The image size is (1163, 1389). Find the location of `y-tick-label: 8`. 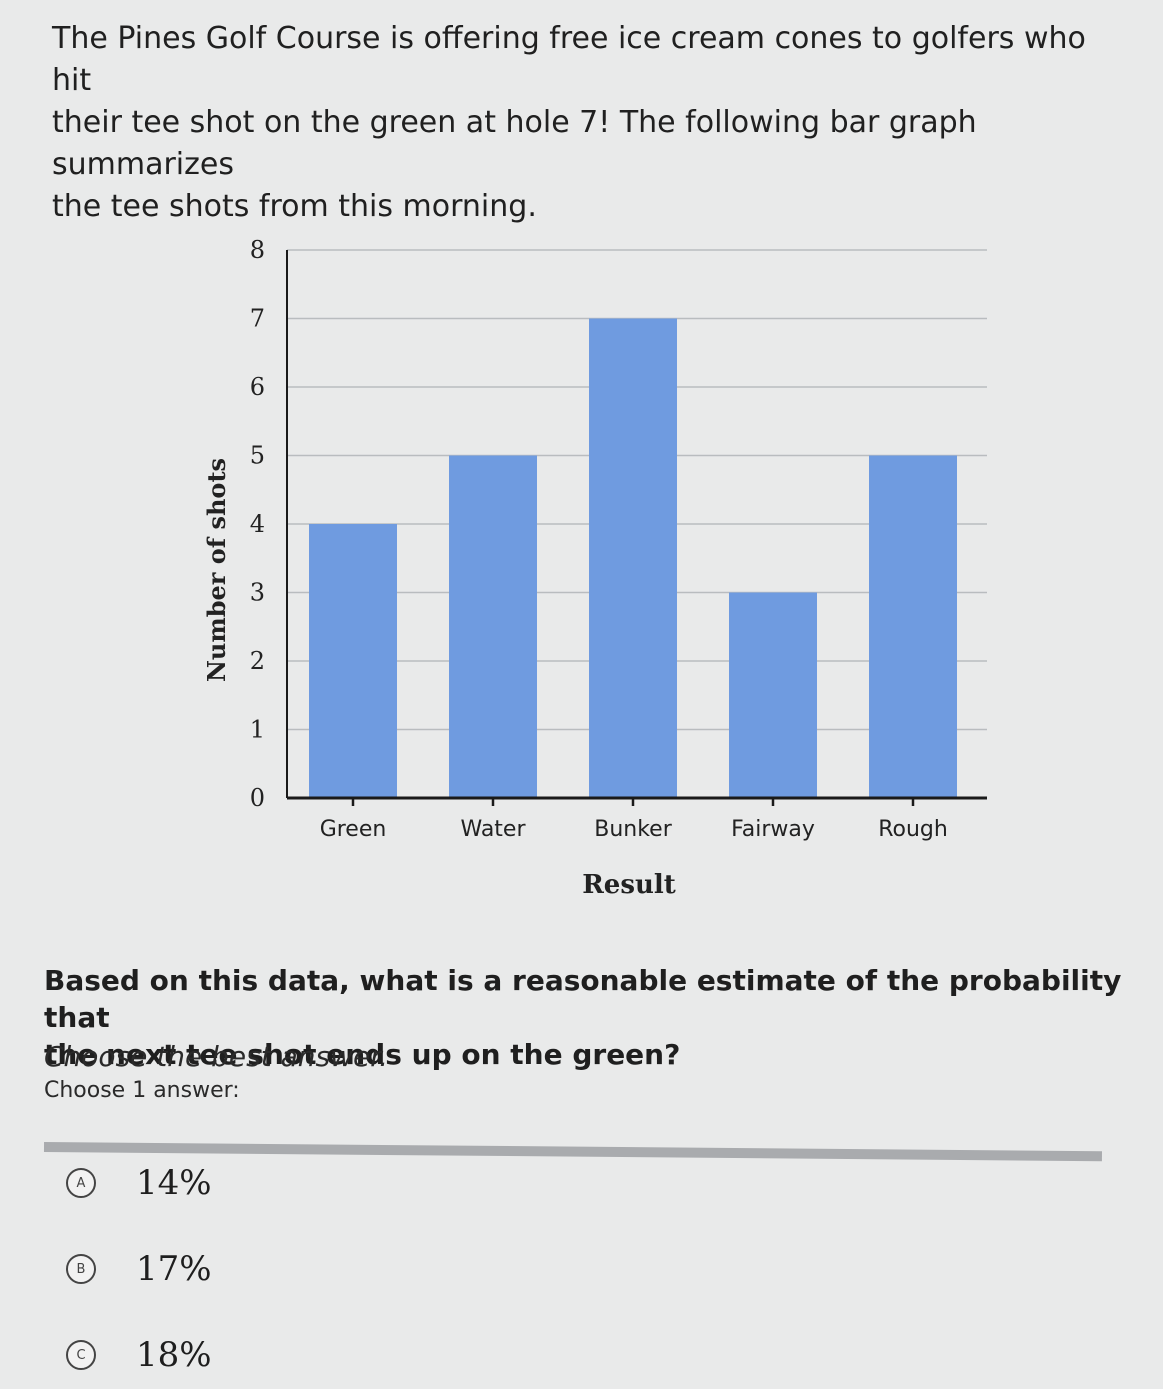

y-tick-label: 8 is located at coordinates (257, 250).